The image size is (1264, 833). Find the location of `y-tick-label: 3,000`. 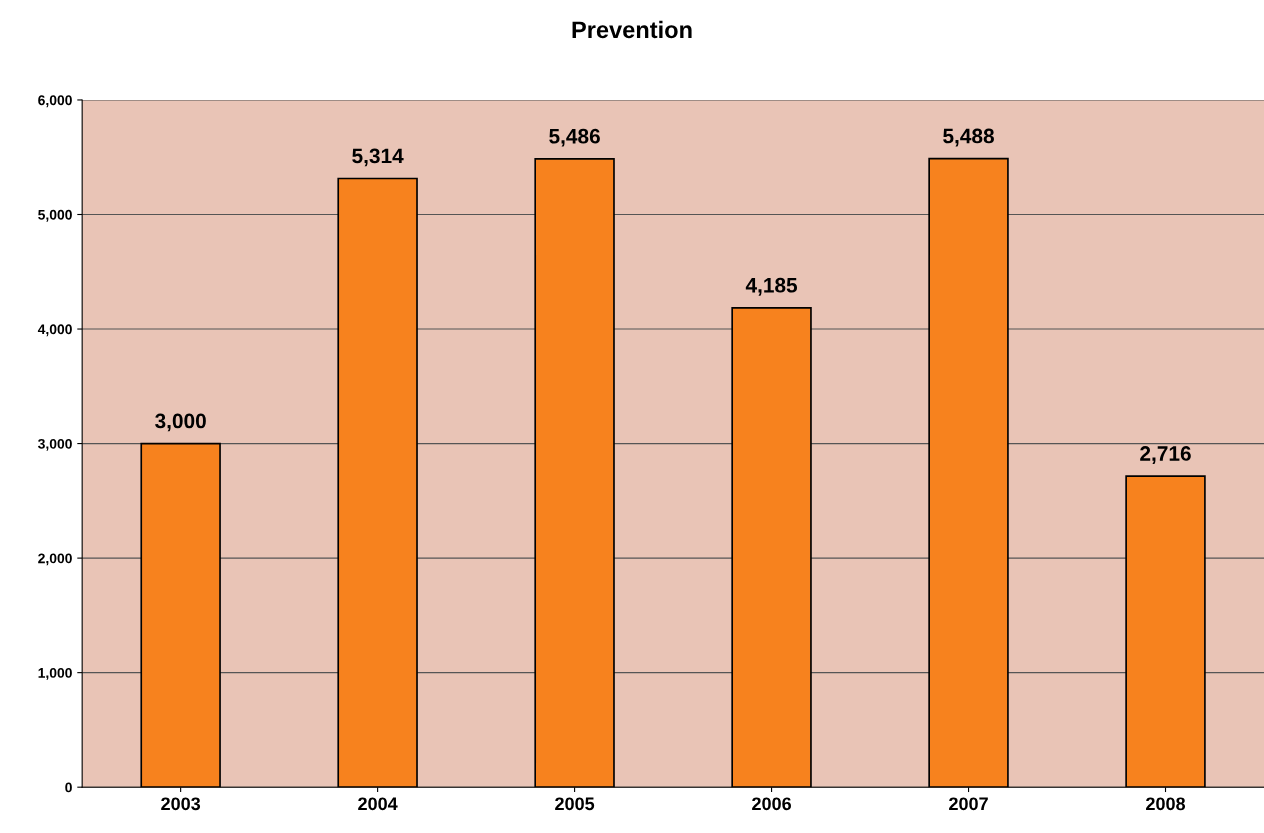

y-tick-label: 3,000 is located at coordinates (55, 444).